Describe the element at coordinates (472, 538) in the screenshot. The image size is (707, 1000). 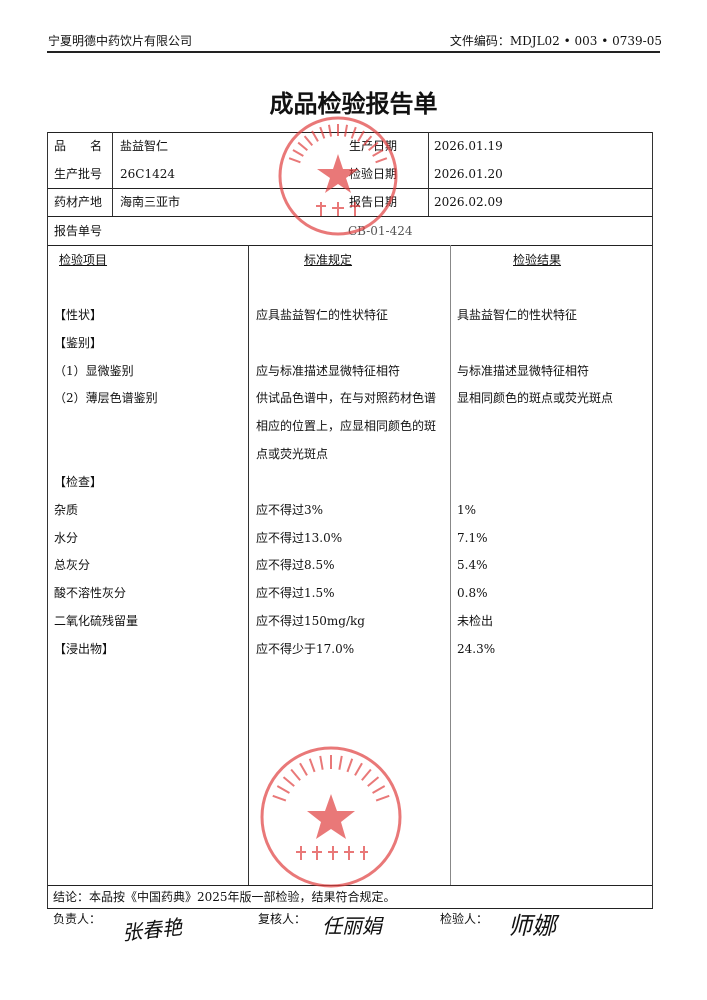
I see `row-result: 7.1%` at that location.